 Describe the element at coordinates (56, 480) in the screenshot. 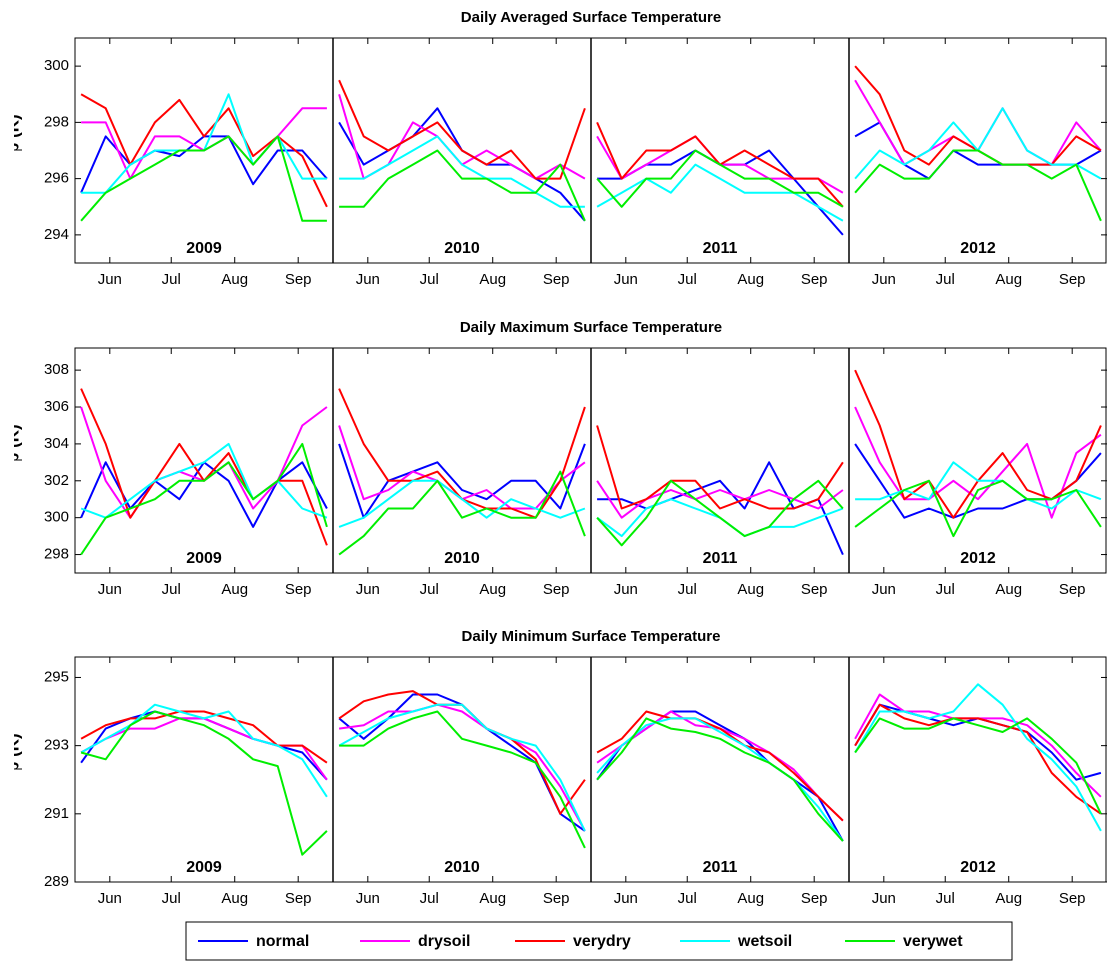

I see `y-tick-label: 302` at that location.